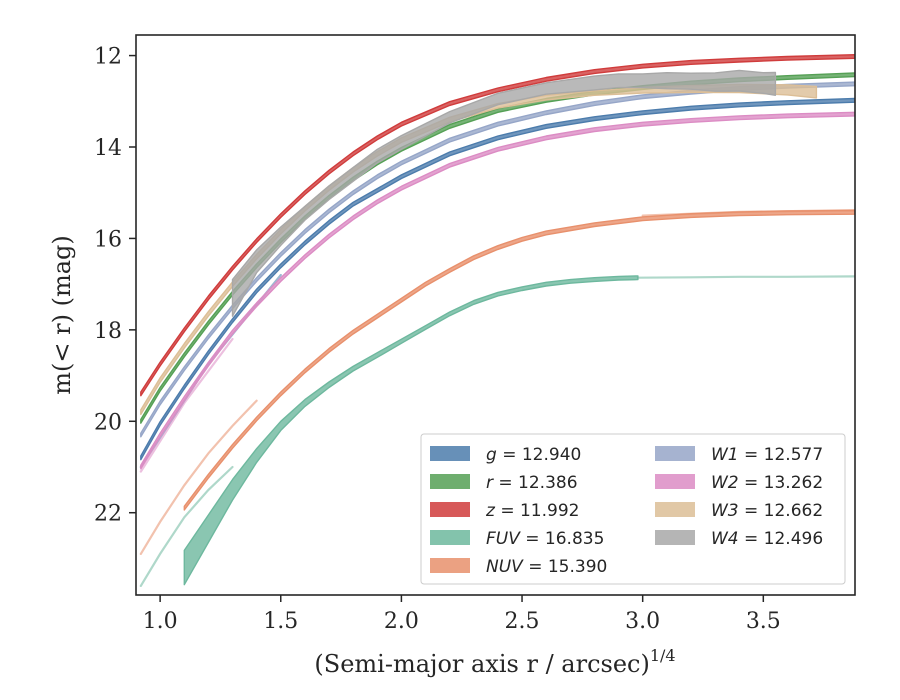 The height and width of the screenshot is (700, 900). Describe the element at coordinates (401, 621) in the screenshot. I see `x-tick-label: 2.0` at that location.